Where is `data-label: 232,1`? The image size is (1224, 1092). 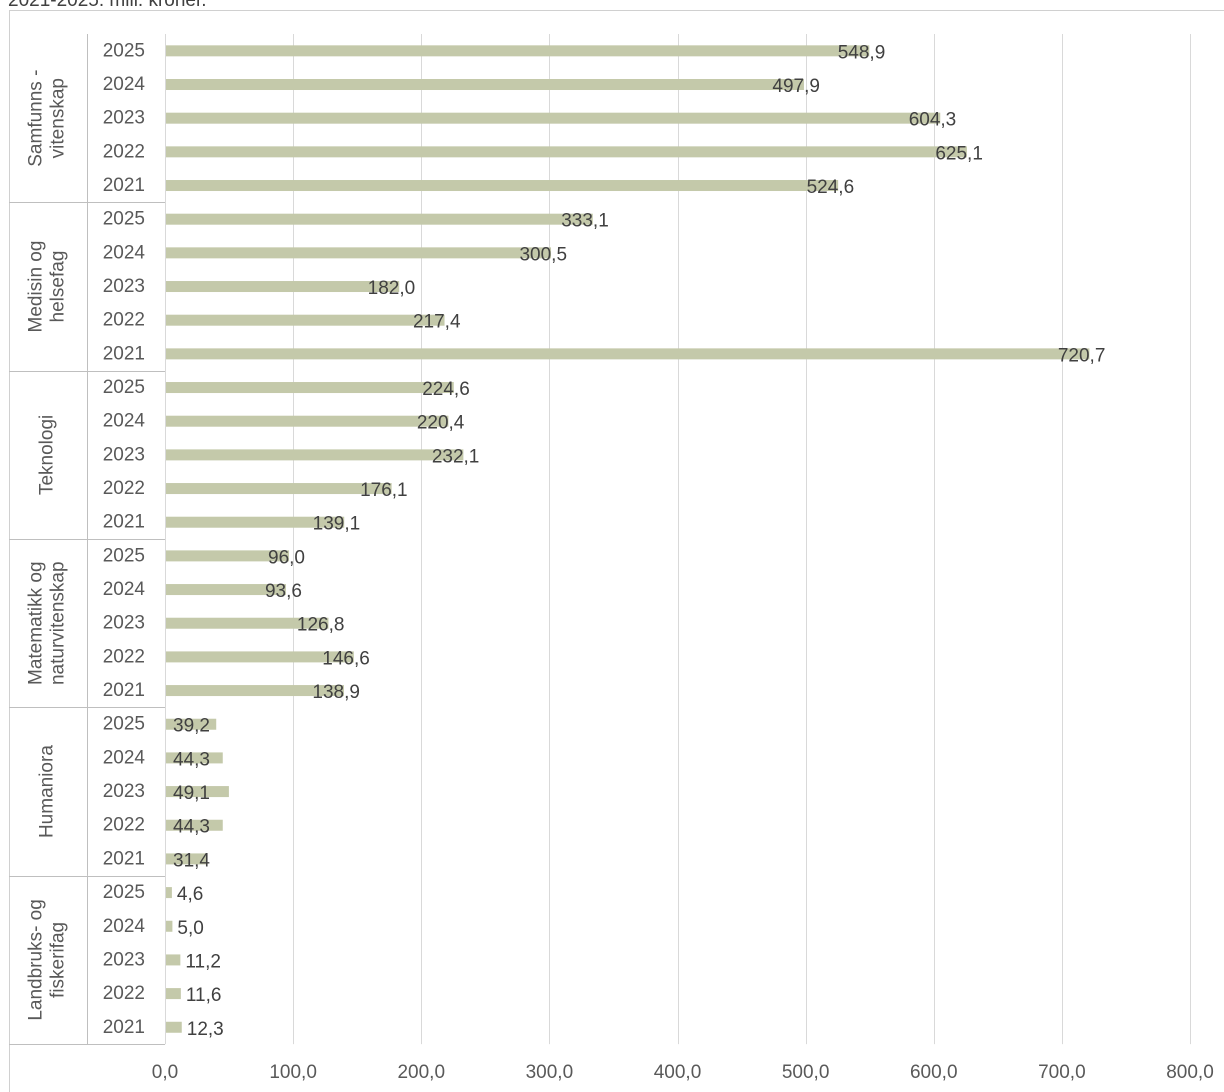 data-label: 232,1 is located at coordinates (456, 456).